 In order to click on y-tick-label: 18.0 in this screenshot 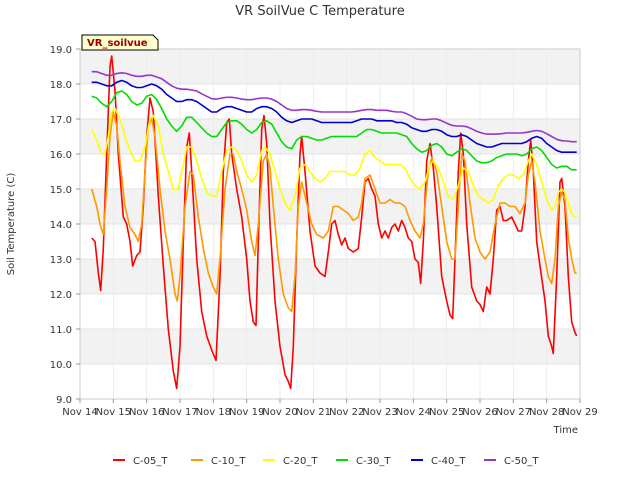, I will do `click(61, 85)`.